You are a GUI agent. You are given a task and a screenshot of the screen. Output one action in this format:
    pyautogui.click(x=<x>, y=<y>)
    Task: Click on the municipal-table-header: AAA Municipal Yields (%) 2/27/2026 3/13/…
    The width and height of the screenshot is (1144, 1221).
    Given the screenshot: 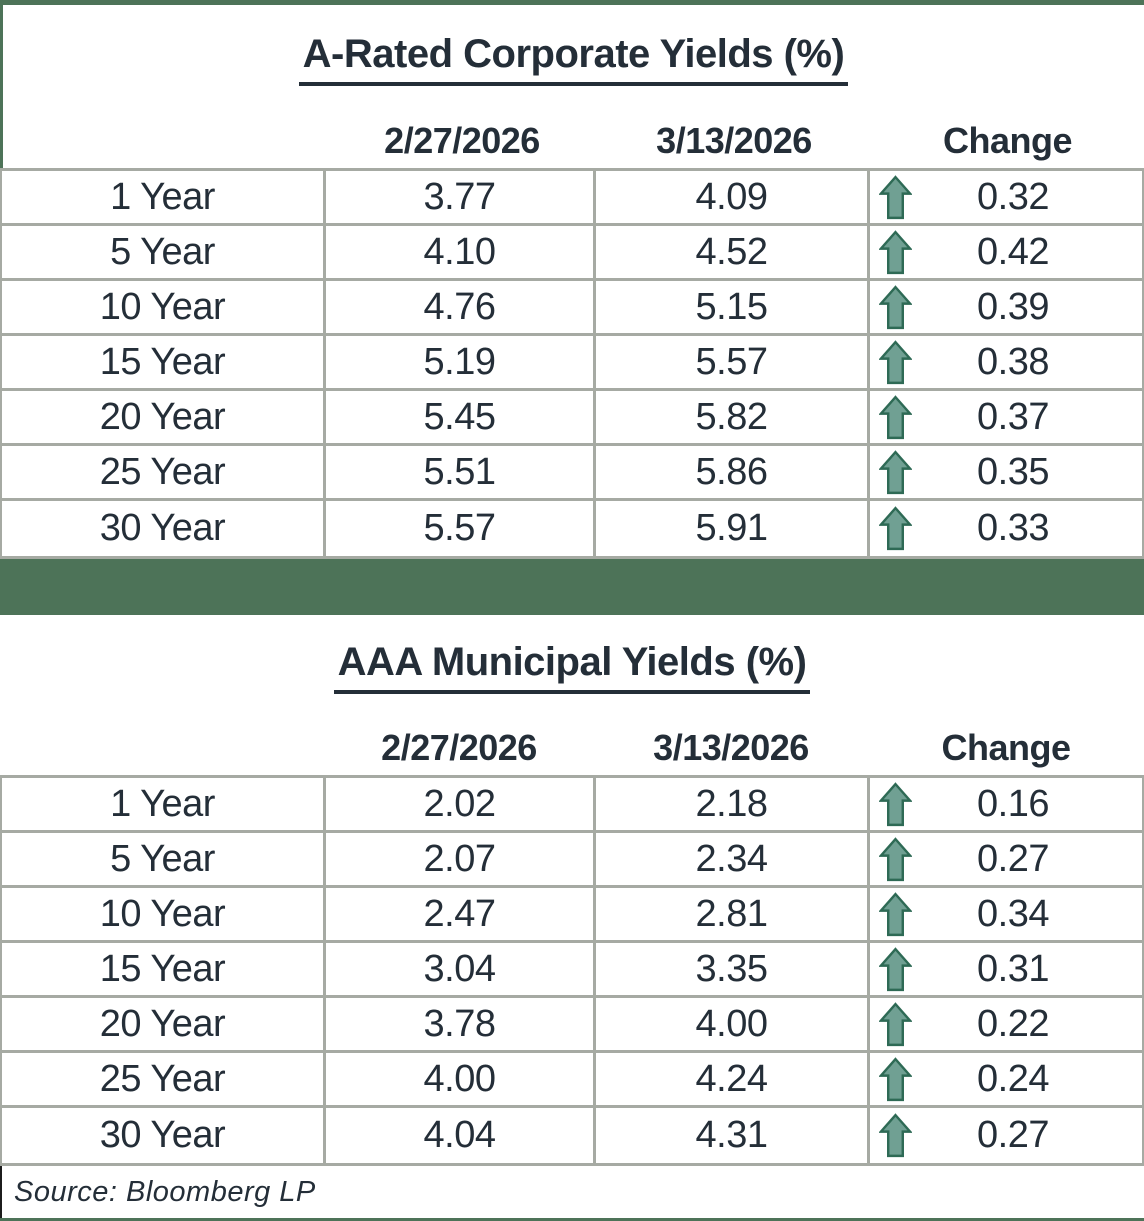 What is the action you would take?
    pyautogui.click(x=572, y=695)
    